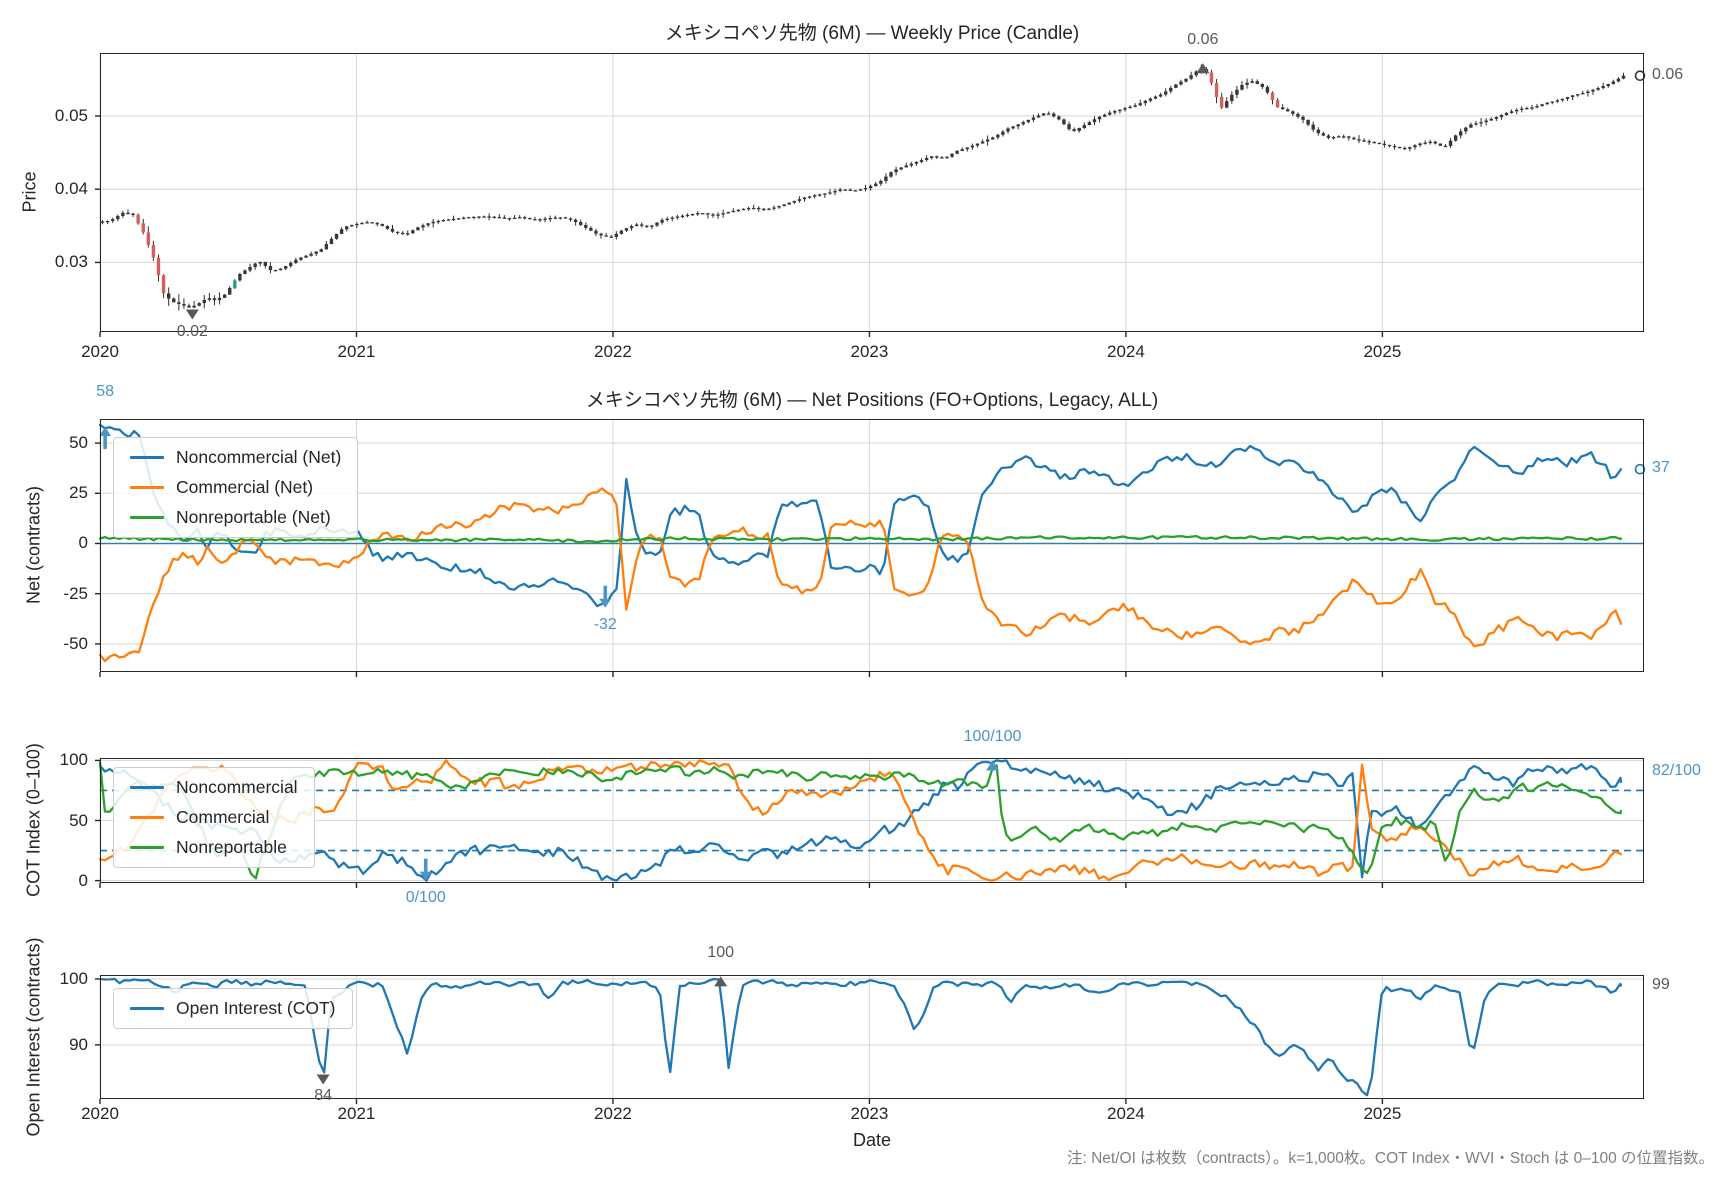 The image size is (1728, 1180). I want to click on annotation-32-label: -32, so click(605, 624).